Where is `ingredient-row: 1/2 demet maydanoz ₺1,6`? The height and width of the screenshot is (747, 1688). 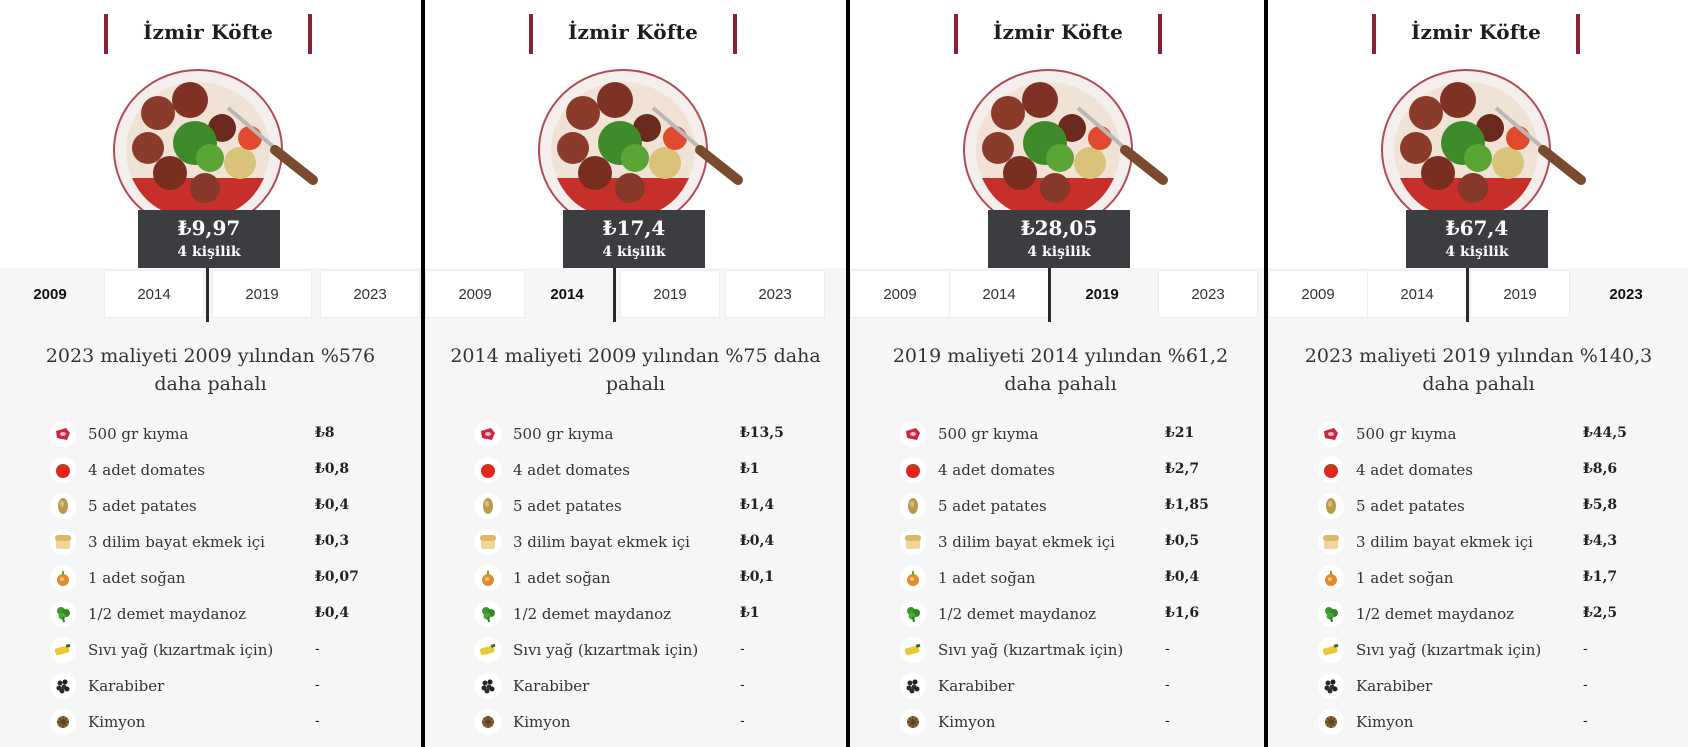
ingredient-row: 1/2 demet maydanoz ₺1,6 is located at coordinates (1070, 615).